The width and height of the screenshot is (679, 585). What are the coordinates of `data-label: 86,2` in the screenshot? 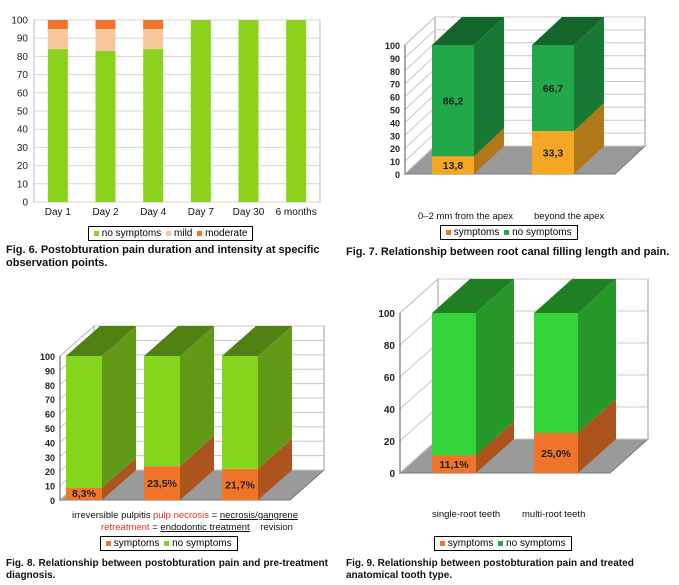 It's located at (453, 102).